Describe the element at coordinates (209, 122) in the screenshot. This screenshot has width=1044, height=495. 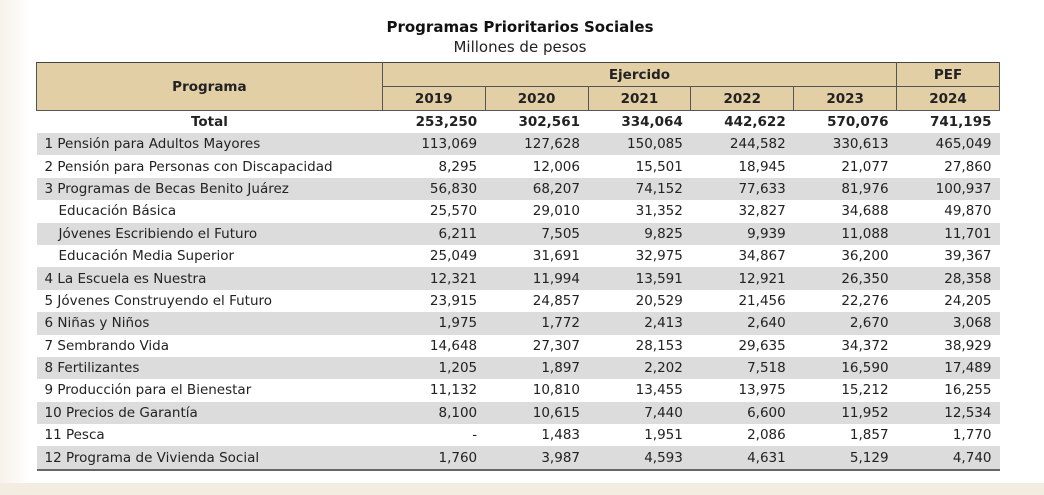
I see `total-label: Total` at that location.